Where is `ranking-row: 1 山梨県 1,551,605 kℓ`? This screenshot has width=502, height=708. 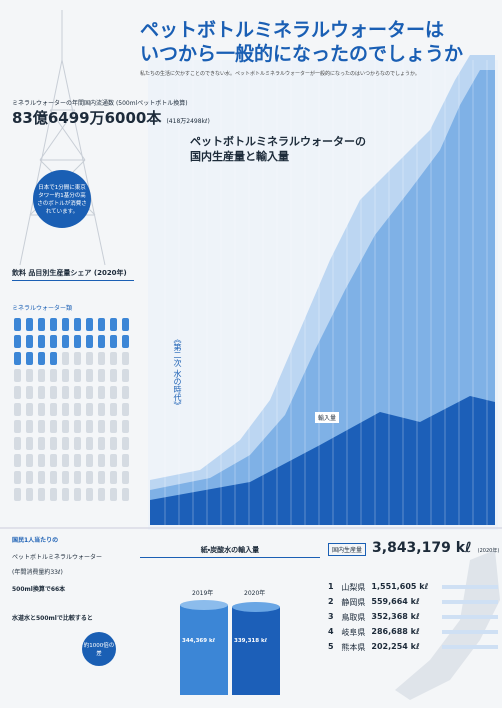
ranking-row: 1 山梨県 1,551,605 kℓ is located at coordinates (413, 587).